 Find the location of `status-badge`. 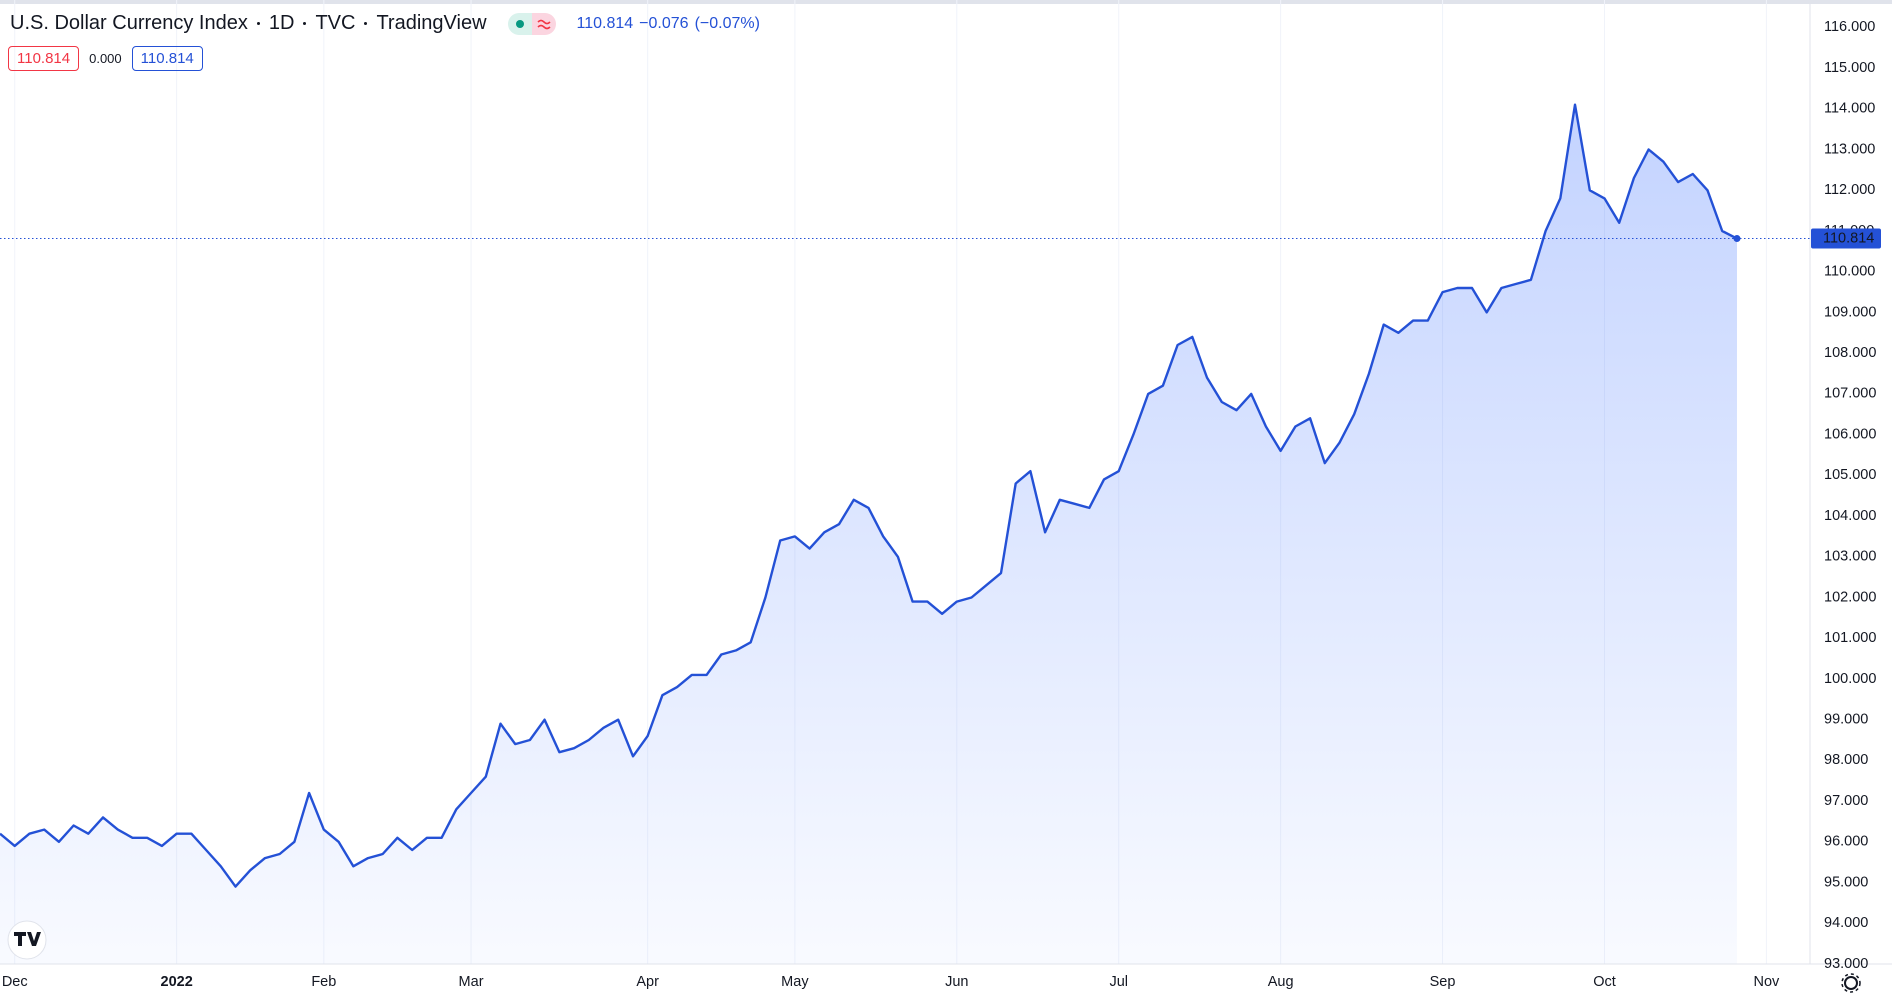

status-badge is located at coordinates (531, 23).